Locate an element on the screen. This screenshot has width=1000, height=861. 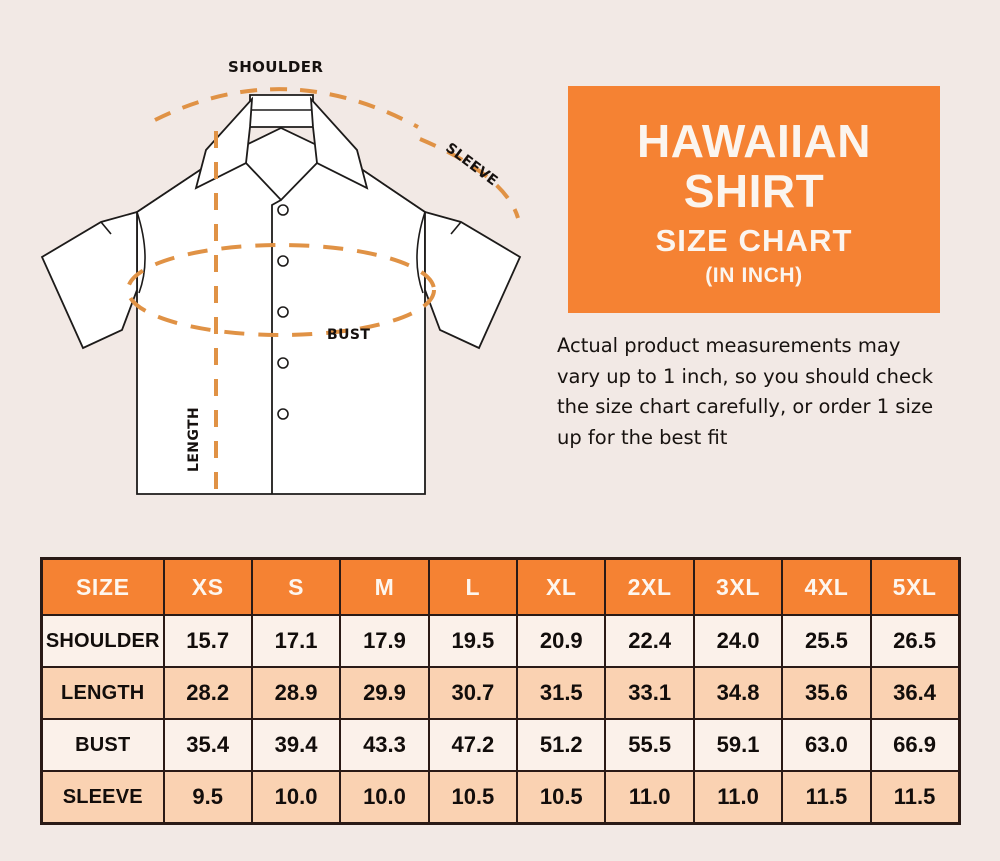
cell-shoulder-l: 19.5 is located at coordinates (473, 641).